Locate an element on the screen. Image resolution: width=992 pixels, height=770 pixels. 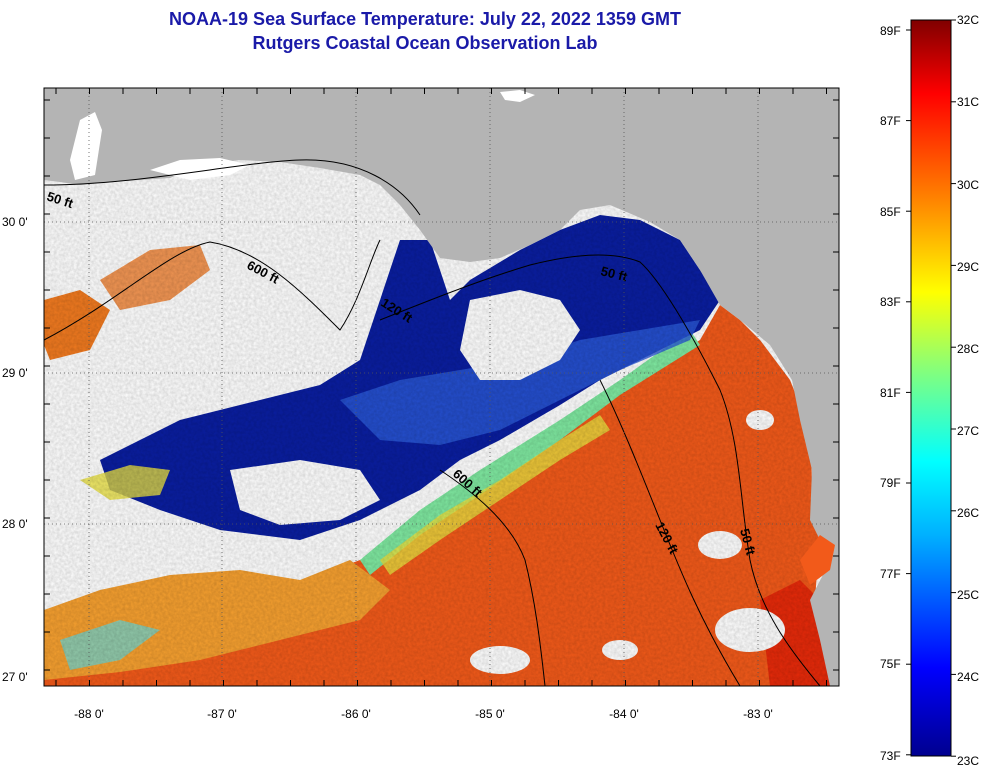
colorbar-c-label: 24C is located at coordinates (968, 677).